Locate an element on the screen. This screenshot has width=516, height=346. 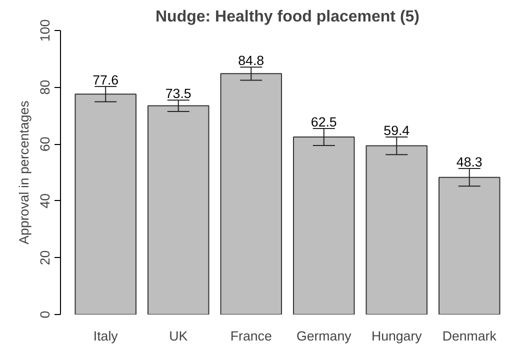
data-label: 62.5 is located at coordinates (323, 122).